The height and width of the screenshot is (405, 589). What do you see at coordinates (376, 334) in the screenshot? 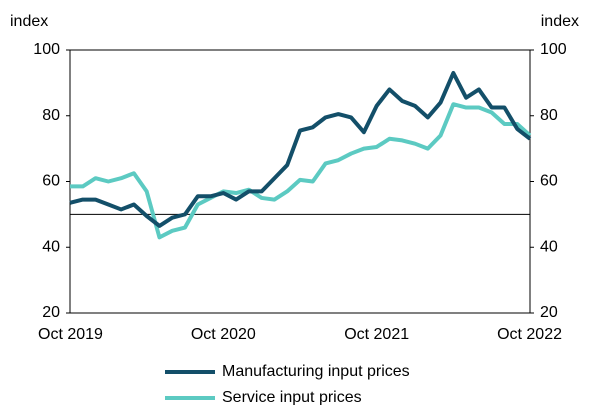
I see `x-tick-label: Oct 2021` at bounding box center [376, 334].